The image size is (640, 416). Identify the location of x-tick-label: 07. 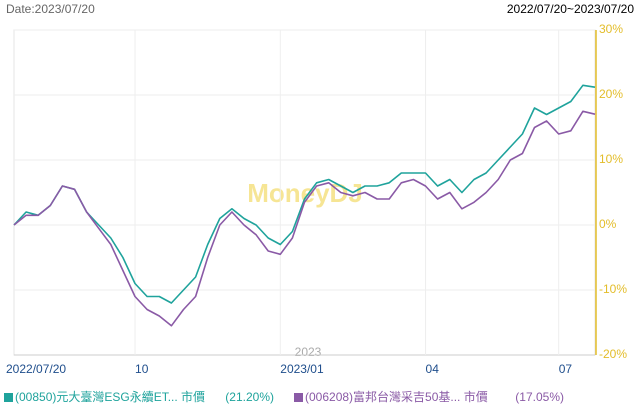
(566, 369).